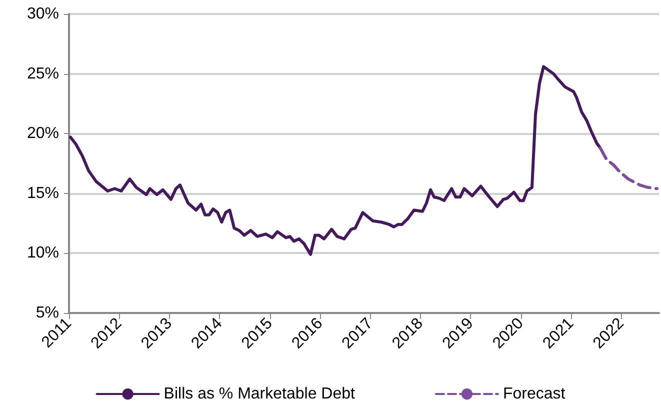 This screenshot has height=413, width=661. What do you see at coordinates (42, 193) in the screenshot?
I see `y-tick-label: 15%` at bounding box center [42, 193].